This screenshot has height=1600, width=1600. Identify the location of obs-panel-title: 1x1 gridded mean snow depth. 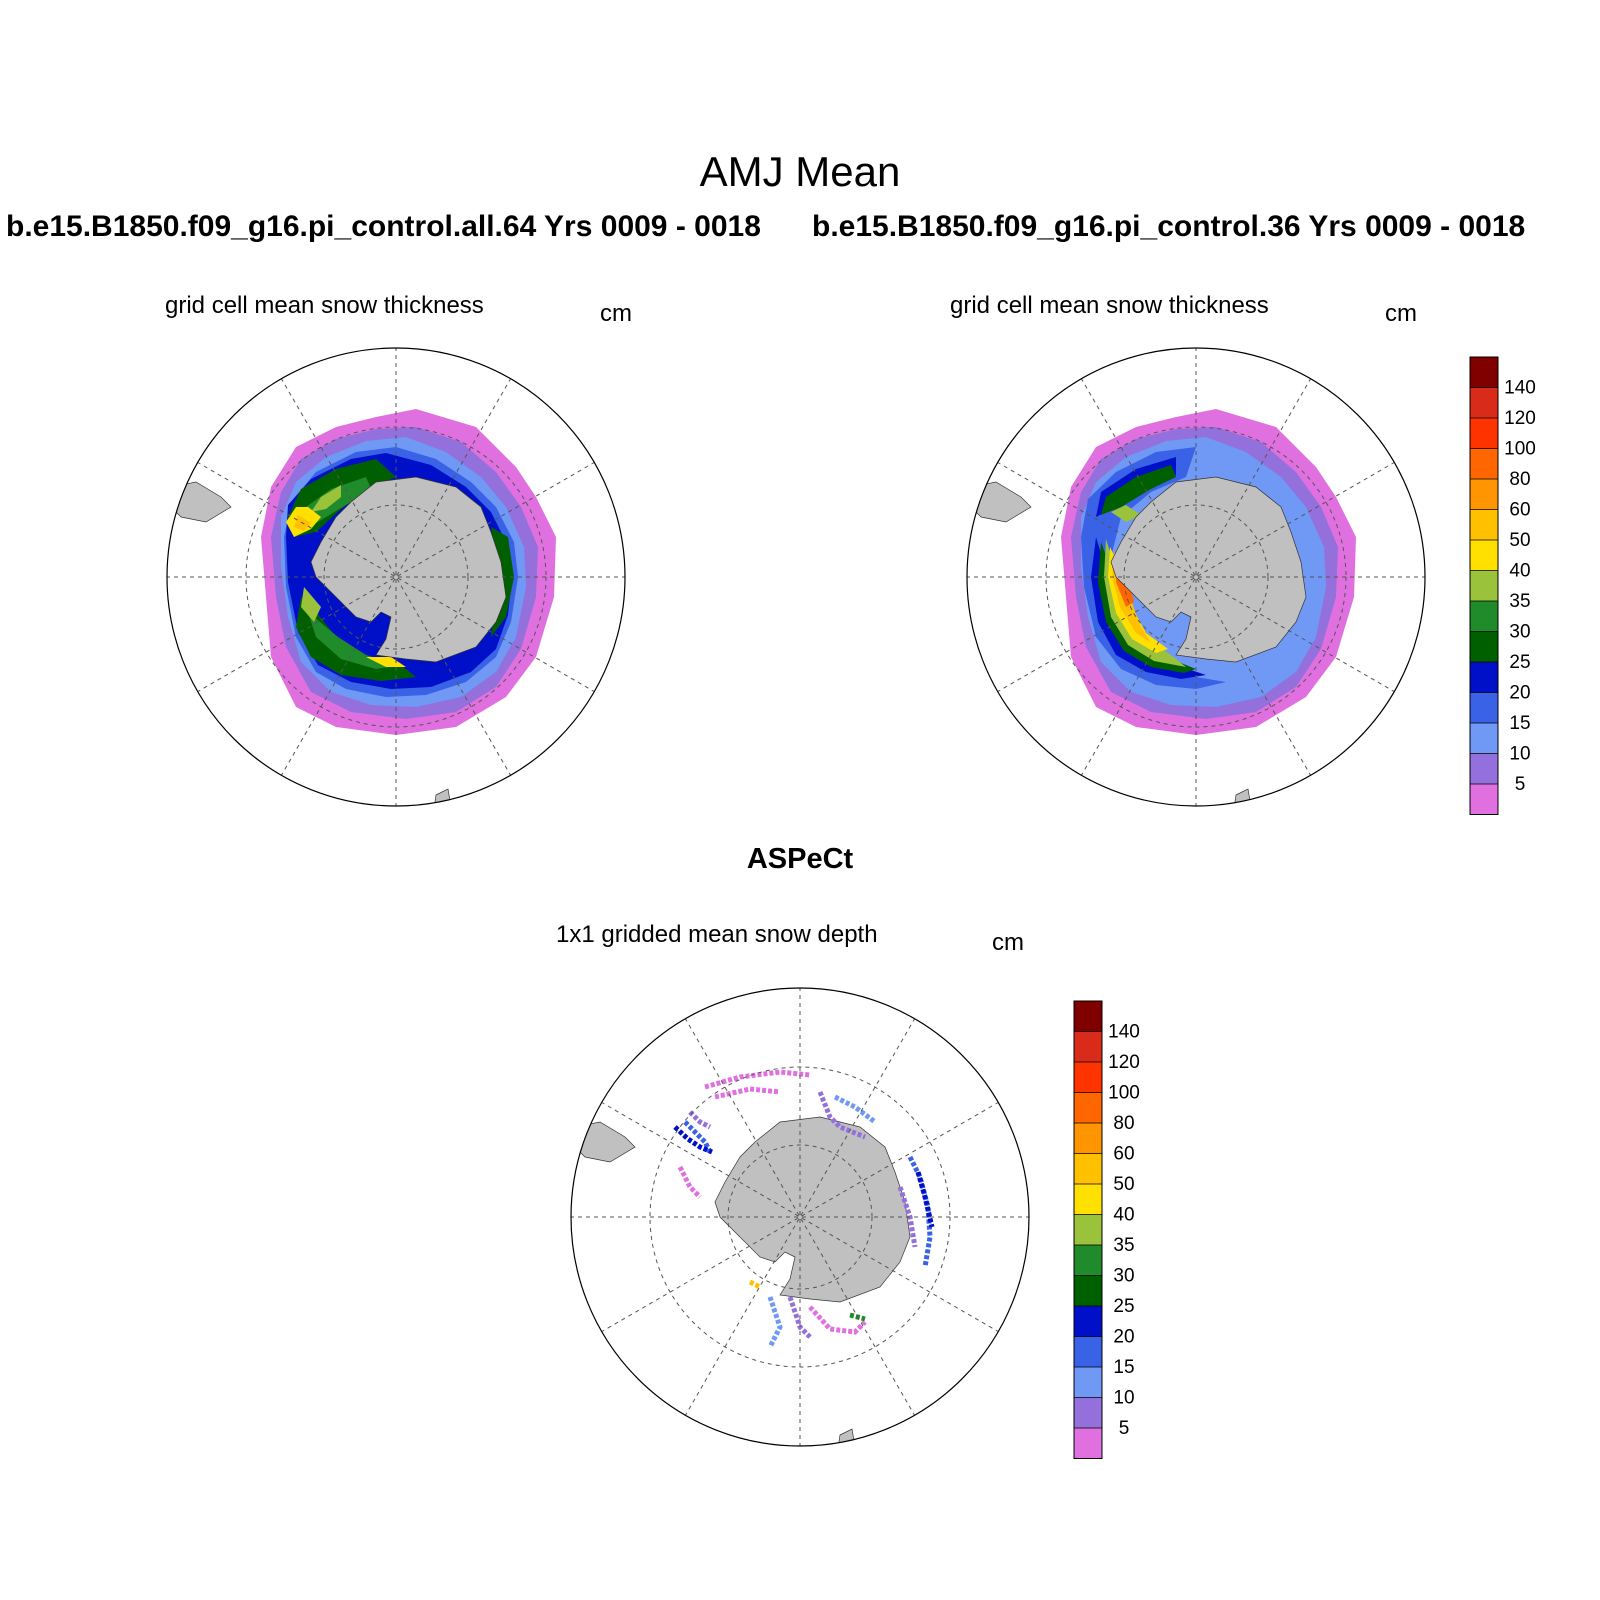
(717, 934).